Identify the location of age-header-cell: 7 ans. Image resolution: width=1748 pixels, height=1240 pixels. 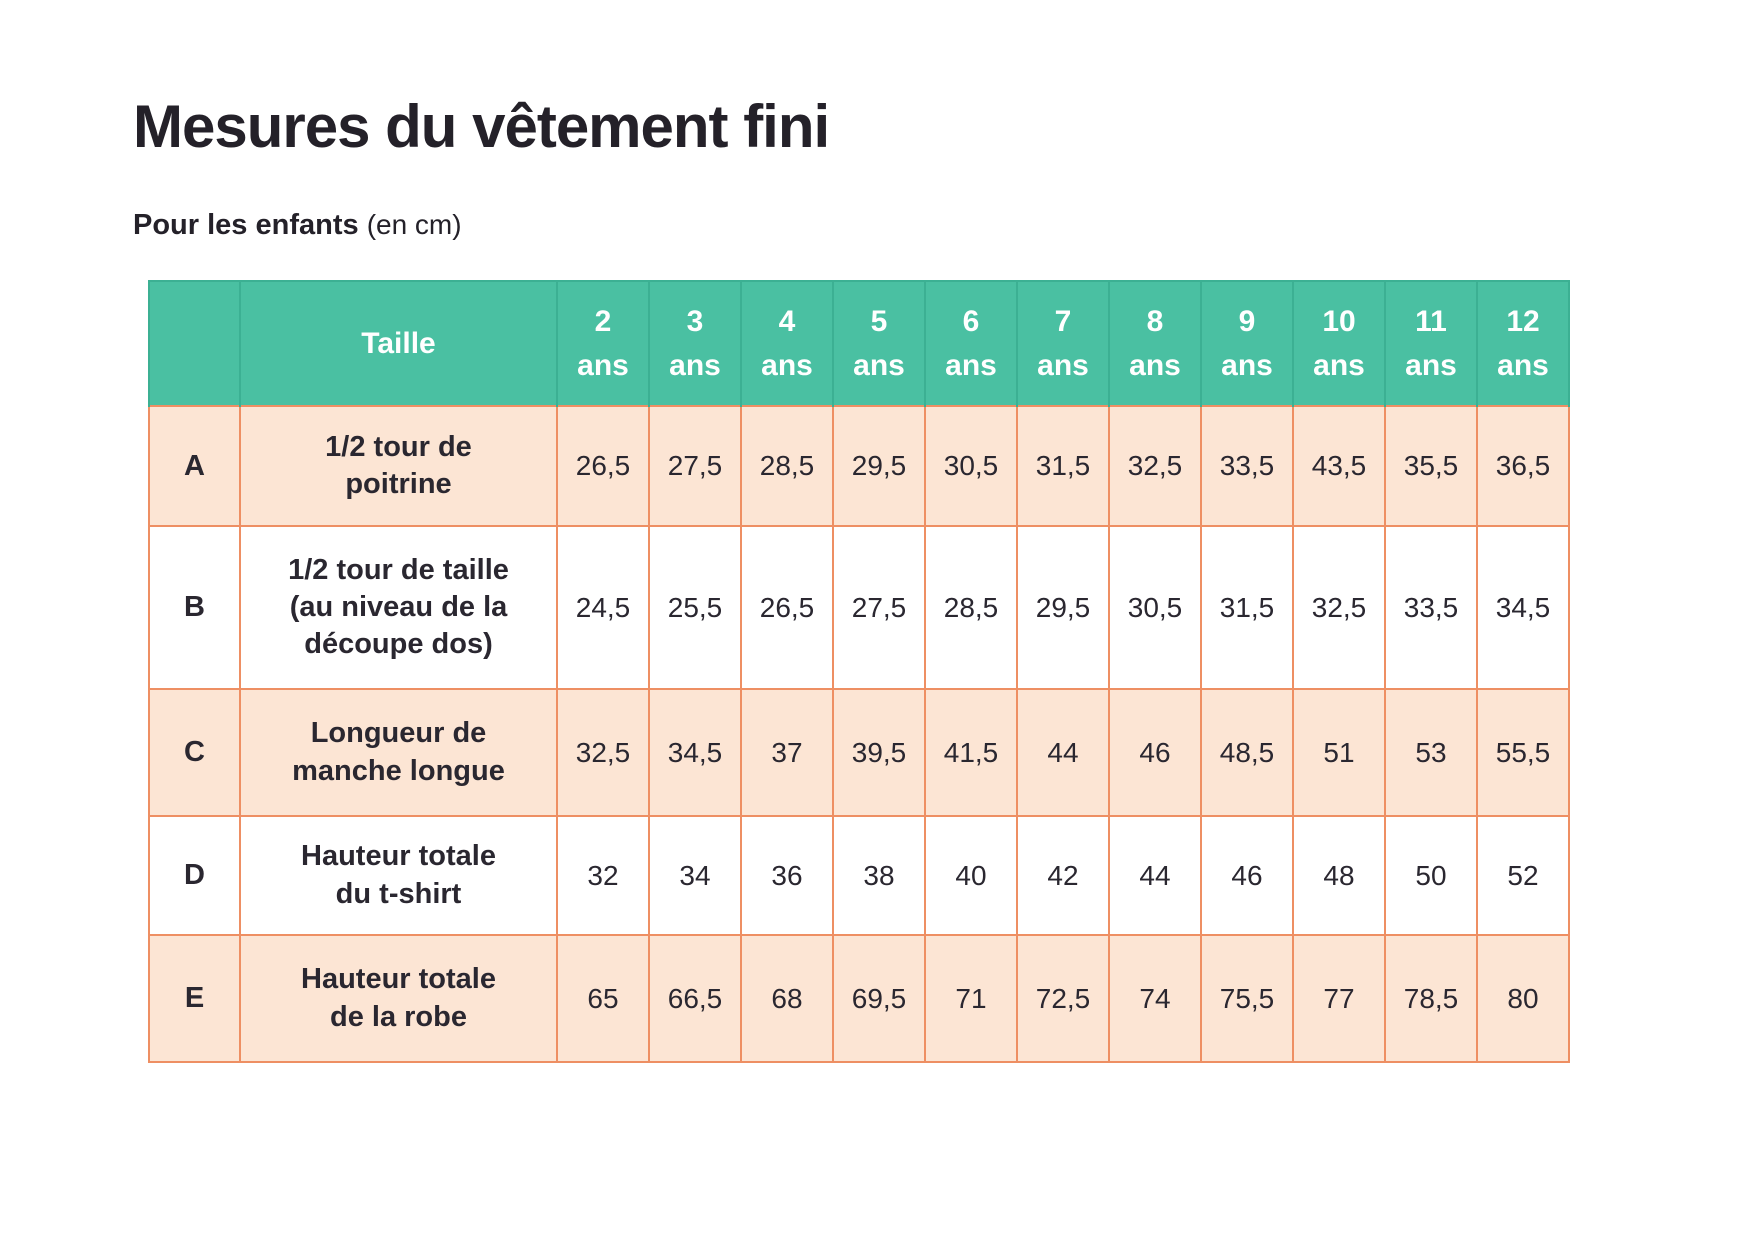
(1063, 343).